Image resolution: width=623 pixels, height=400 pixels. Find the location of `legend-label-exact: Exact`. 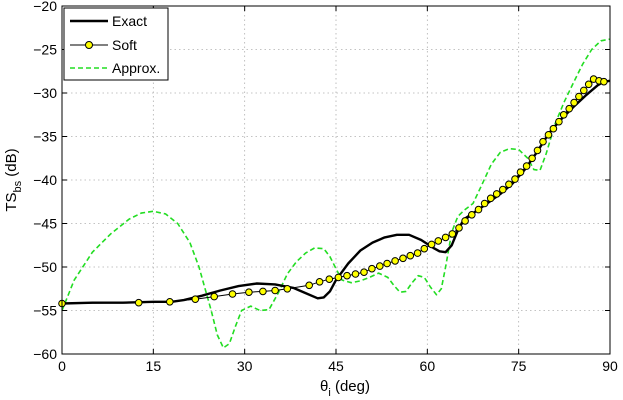

legend-label-exact: Exact is located at coordinates (129, 21).